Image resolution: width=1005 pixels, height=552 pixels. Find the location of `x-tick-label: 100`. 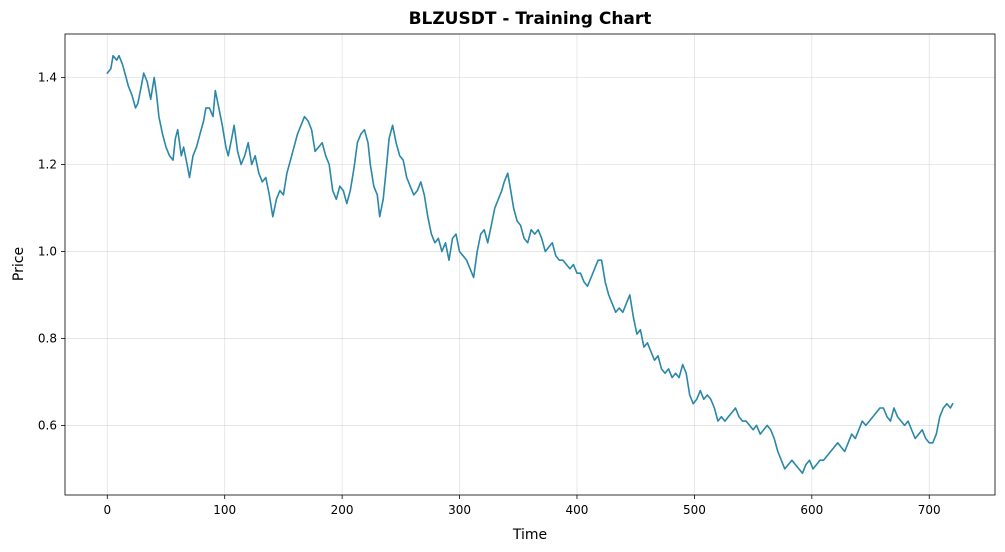

x-tick-label: 100 is located at coordinates (224, 510).